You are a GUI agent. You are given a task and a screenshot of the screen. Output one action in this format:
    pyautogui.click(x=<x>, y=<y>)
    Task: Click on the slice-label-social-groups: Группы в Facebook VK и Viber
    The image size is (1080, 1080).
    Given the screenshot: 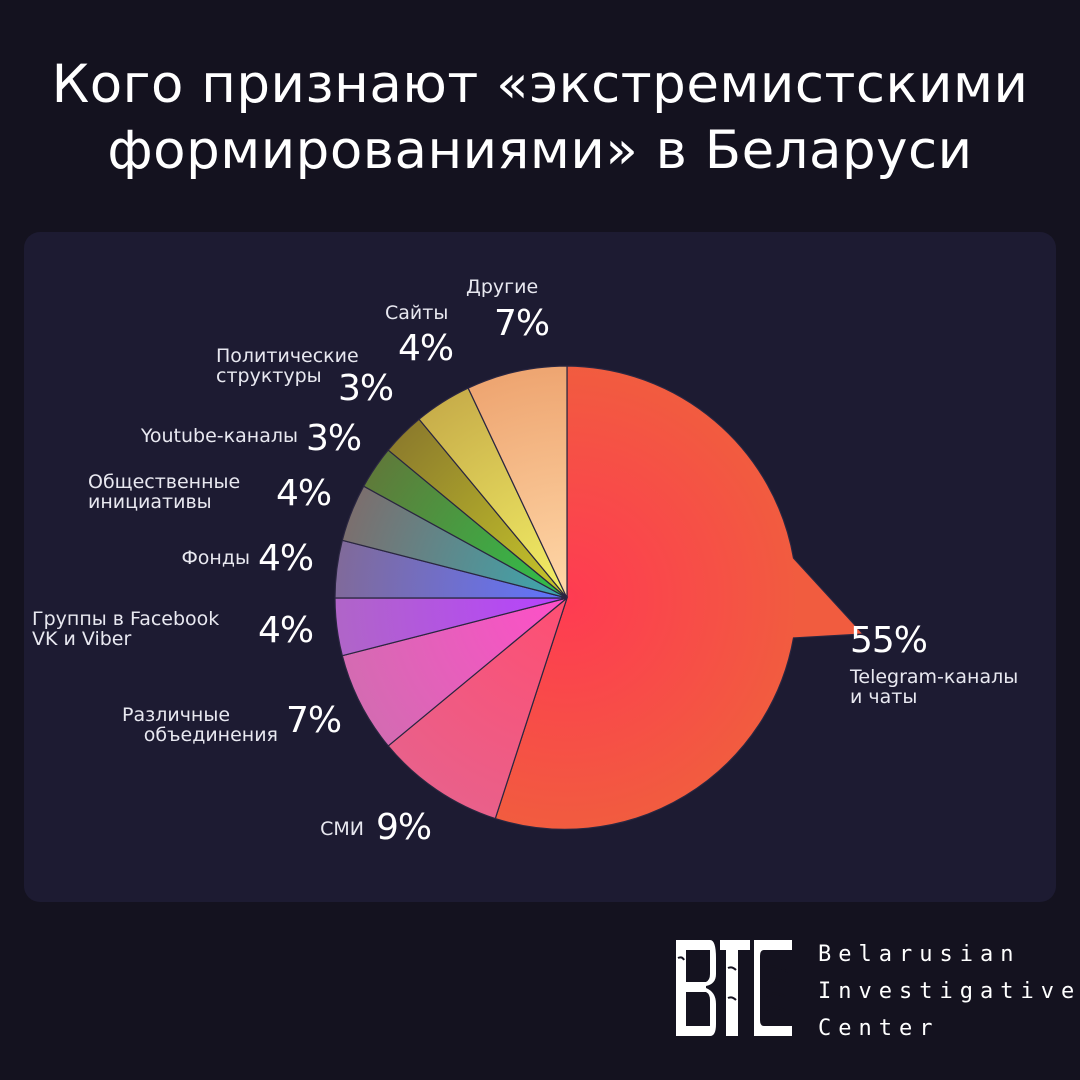 What is the action you would take?
    pyautogui.click(x=125, y=629)
    